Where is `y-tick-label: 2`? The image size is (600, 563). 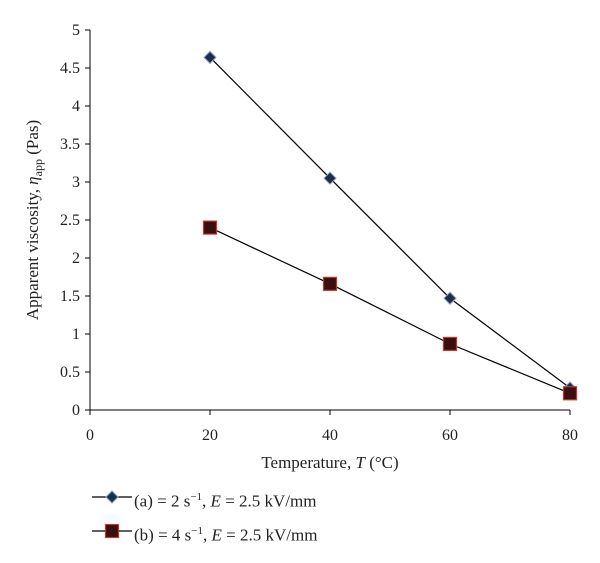
y-tick-label: 2 is located at coordinates (76, 258).